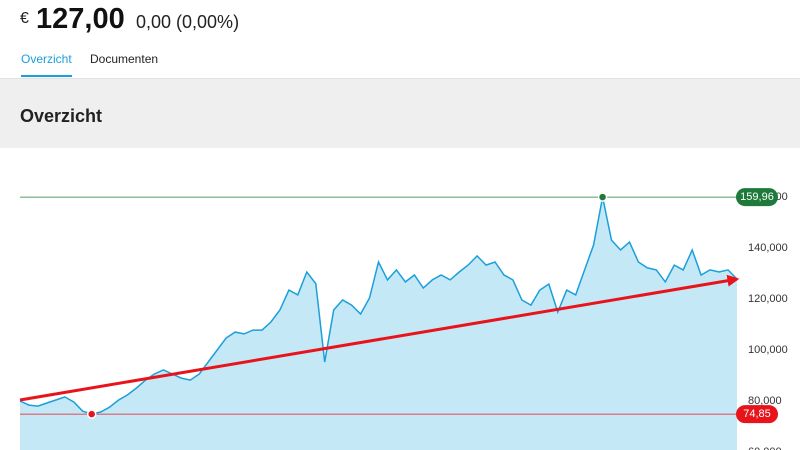 The width and height of the screenshot is (800, 450). Describe the element at coordinates (80, 19) in the screenshot. I see `price: 127,00` at that location.